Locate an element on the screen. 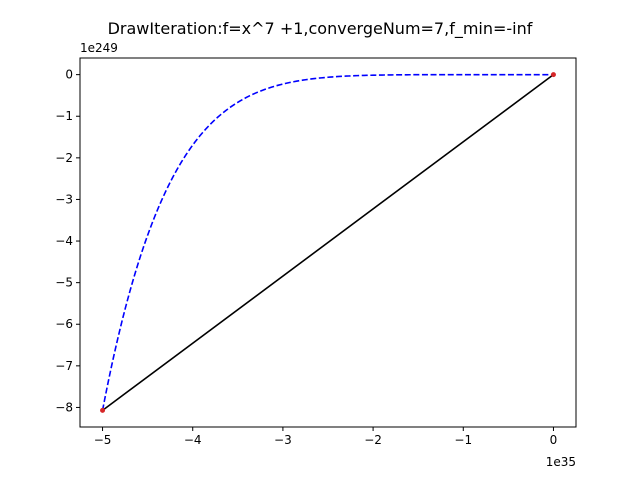 This screenshot has width=640, height=484. y-axis: 0 −1 −2 −3 −4 −5 −6 −7 −8 is located at coordinates (67, 241).